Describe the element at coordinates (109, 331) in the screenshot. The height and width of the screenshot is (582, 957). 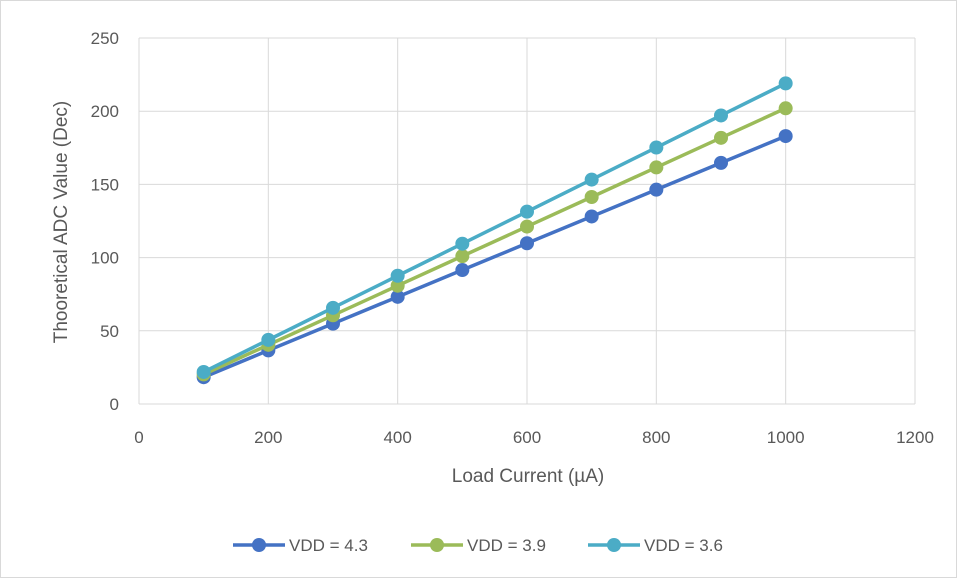
I see `y-tick-label: 50` at that location.